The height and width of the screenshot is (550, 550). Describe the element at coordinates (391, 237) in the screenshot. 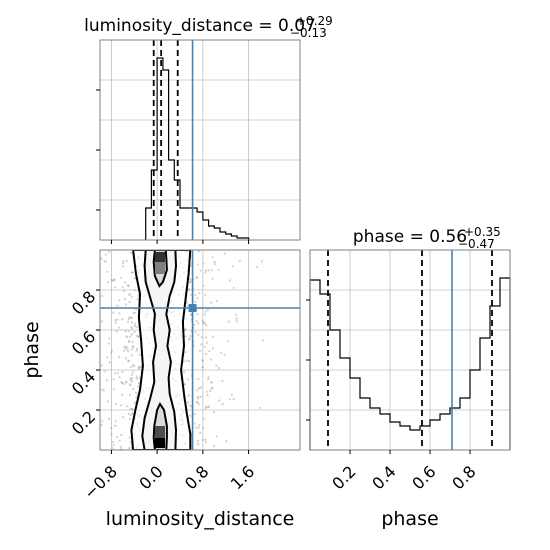

I see `phase-title-prefix: phase =` at that location.